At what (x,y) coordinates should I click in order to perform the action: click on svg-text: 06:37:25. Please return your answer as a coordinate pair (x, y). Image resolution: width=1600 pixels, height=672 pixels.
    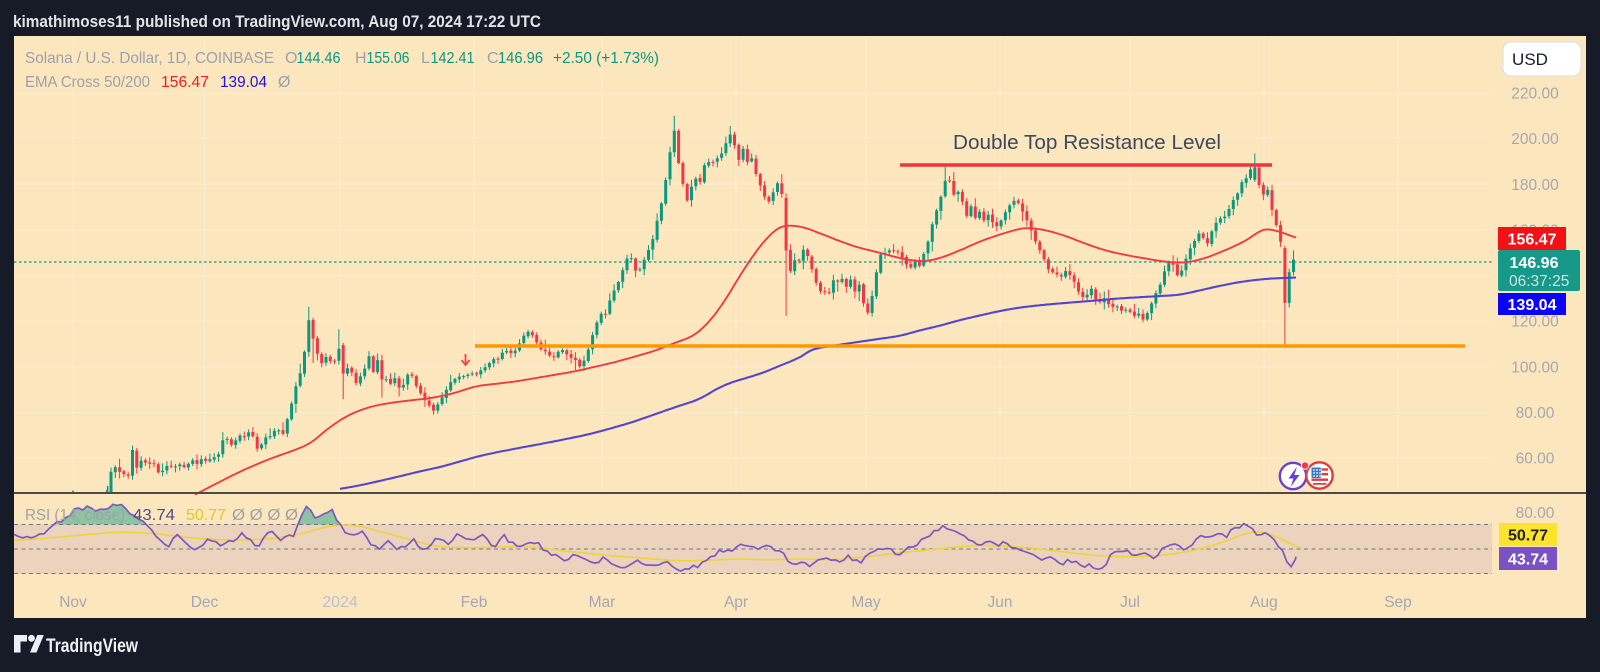
    Looking at the image, I should click on (1539, 281).